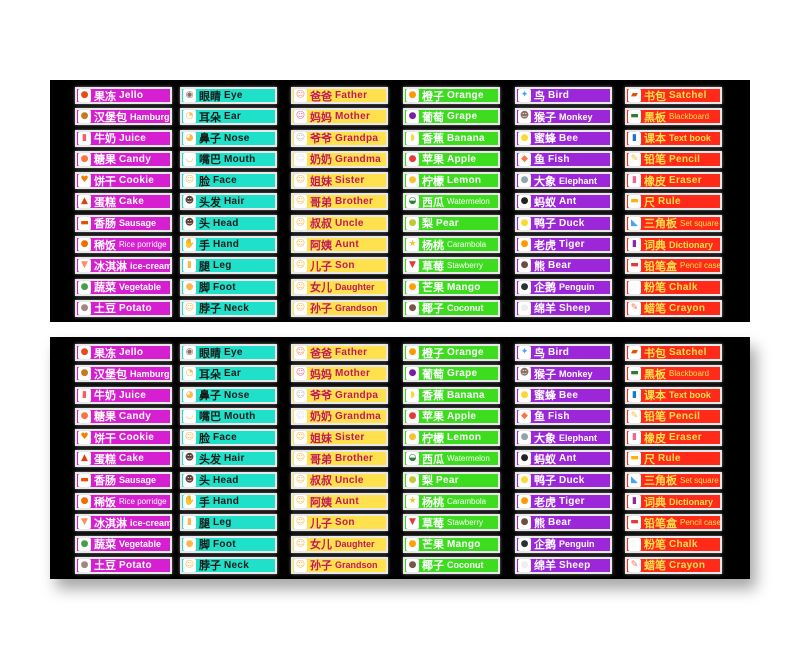 This screenshot has width=800, height=657. Describe the element at coordinates (687, 565) in the screenshot. I see `word-english: Crayon` at that location.